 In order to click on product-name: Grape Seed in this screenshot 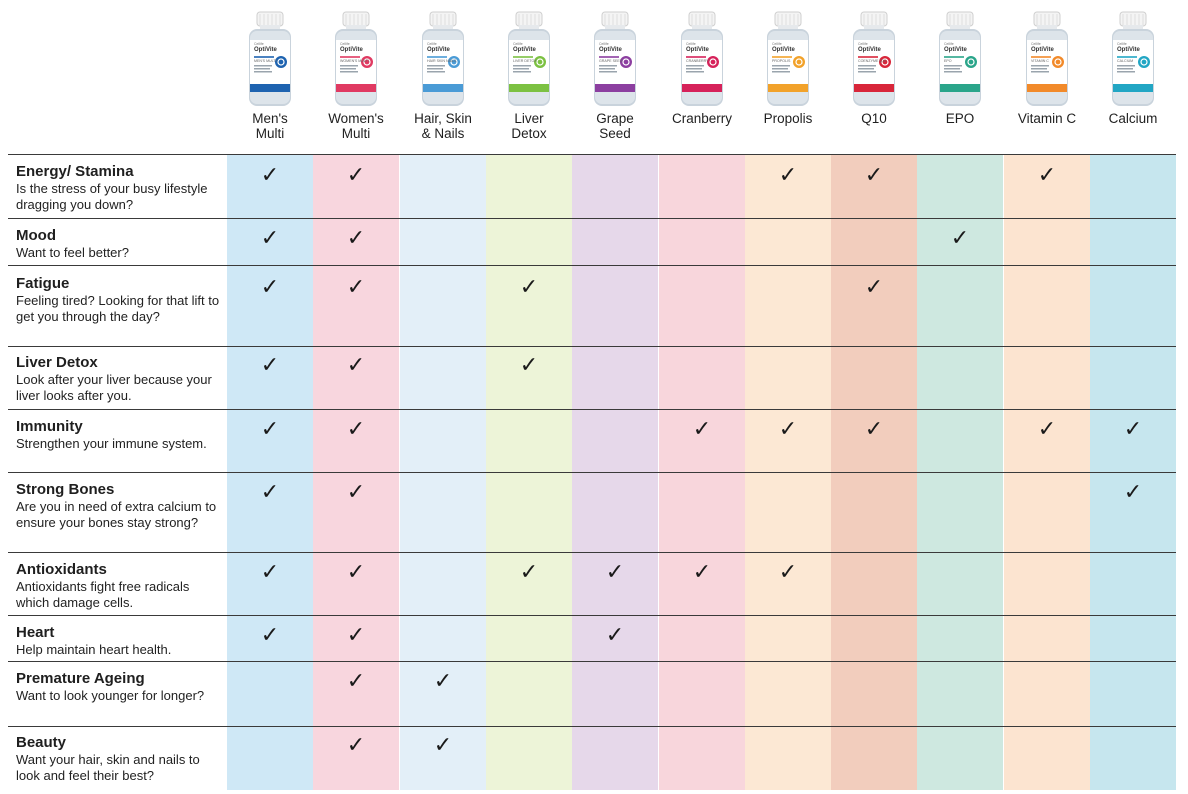, I will do `click(615, 126)`.